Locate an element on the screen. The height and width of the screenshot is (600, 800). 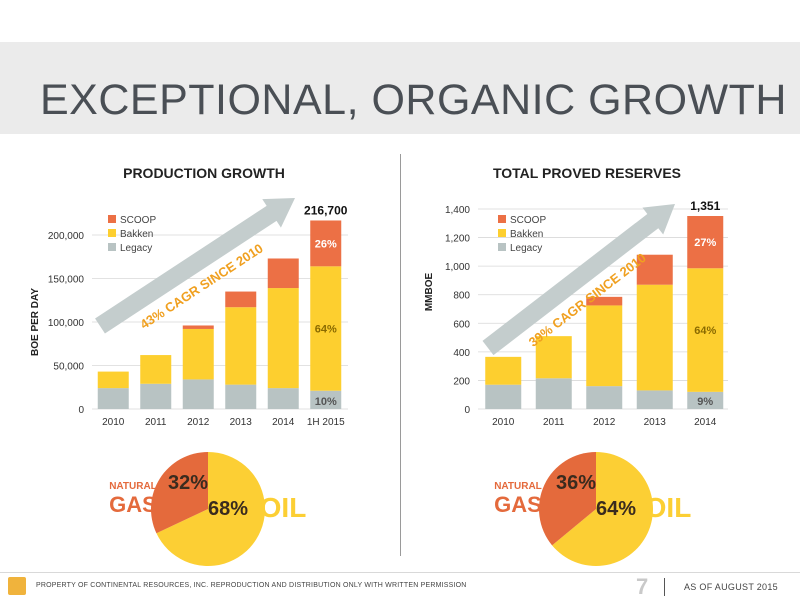
pie-label-oil: 64% is located at coordinates (616, 509).